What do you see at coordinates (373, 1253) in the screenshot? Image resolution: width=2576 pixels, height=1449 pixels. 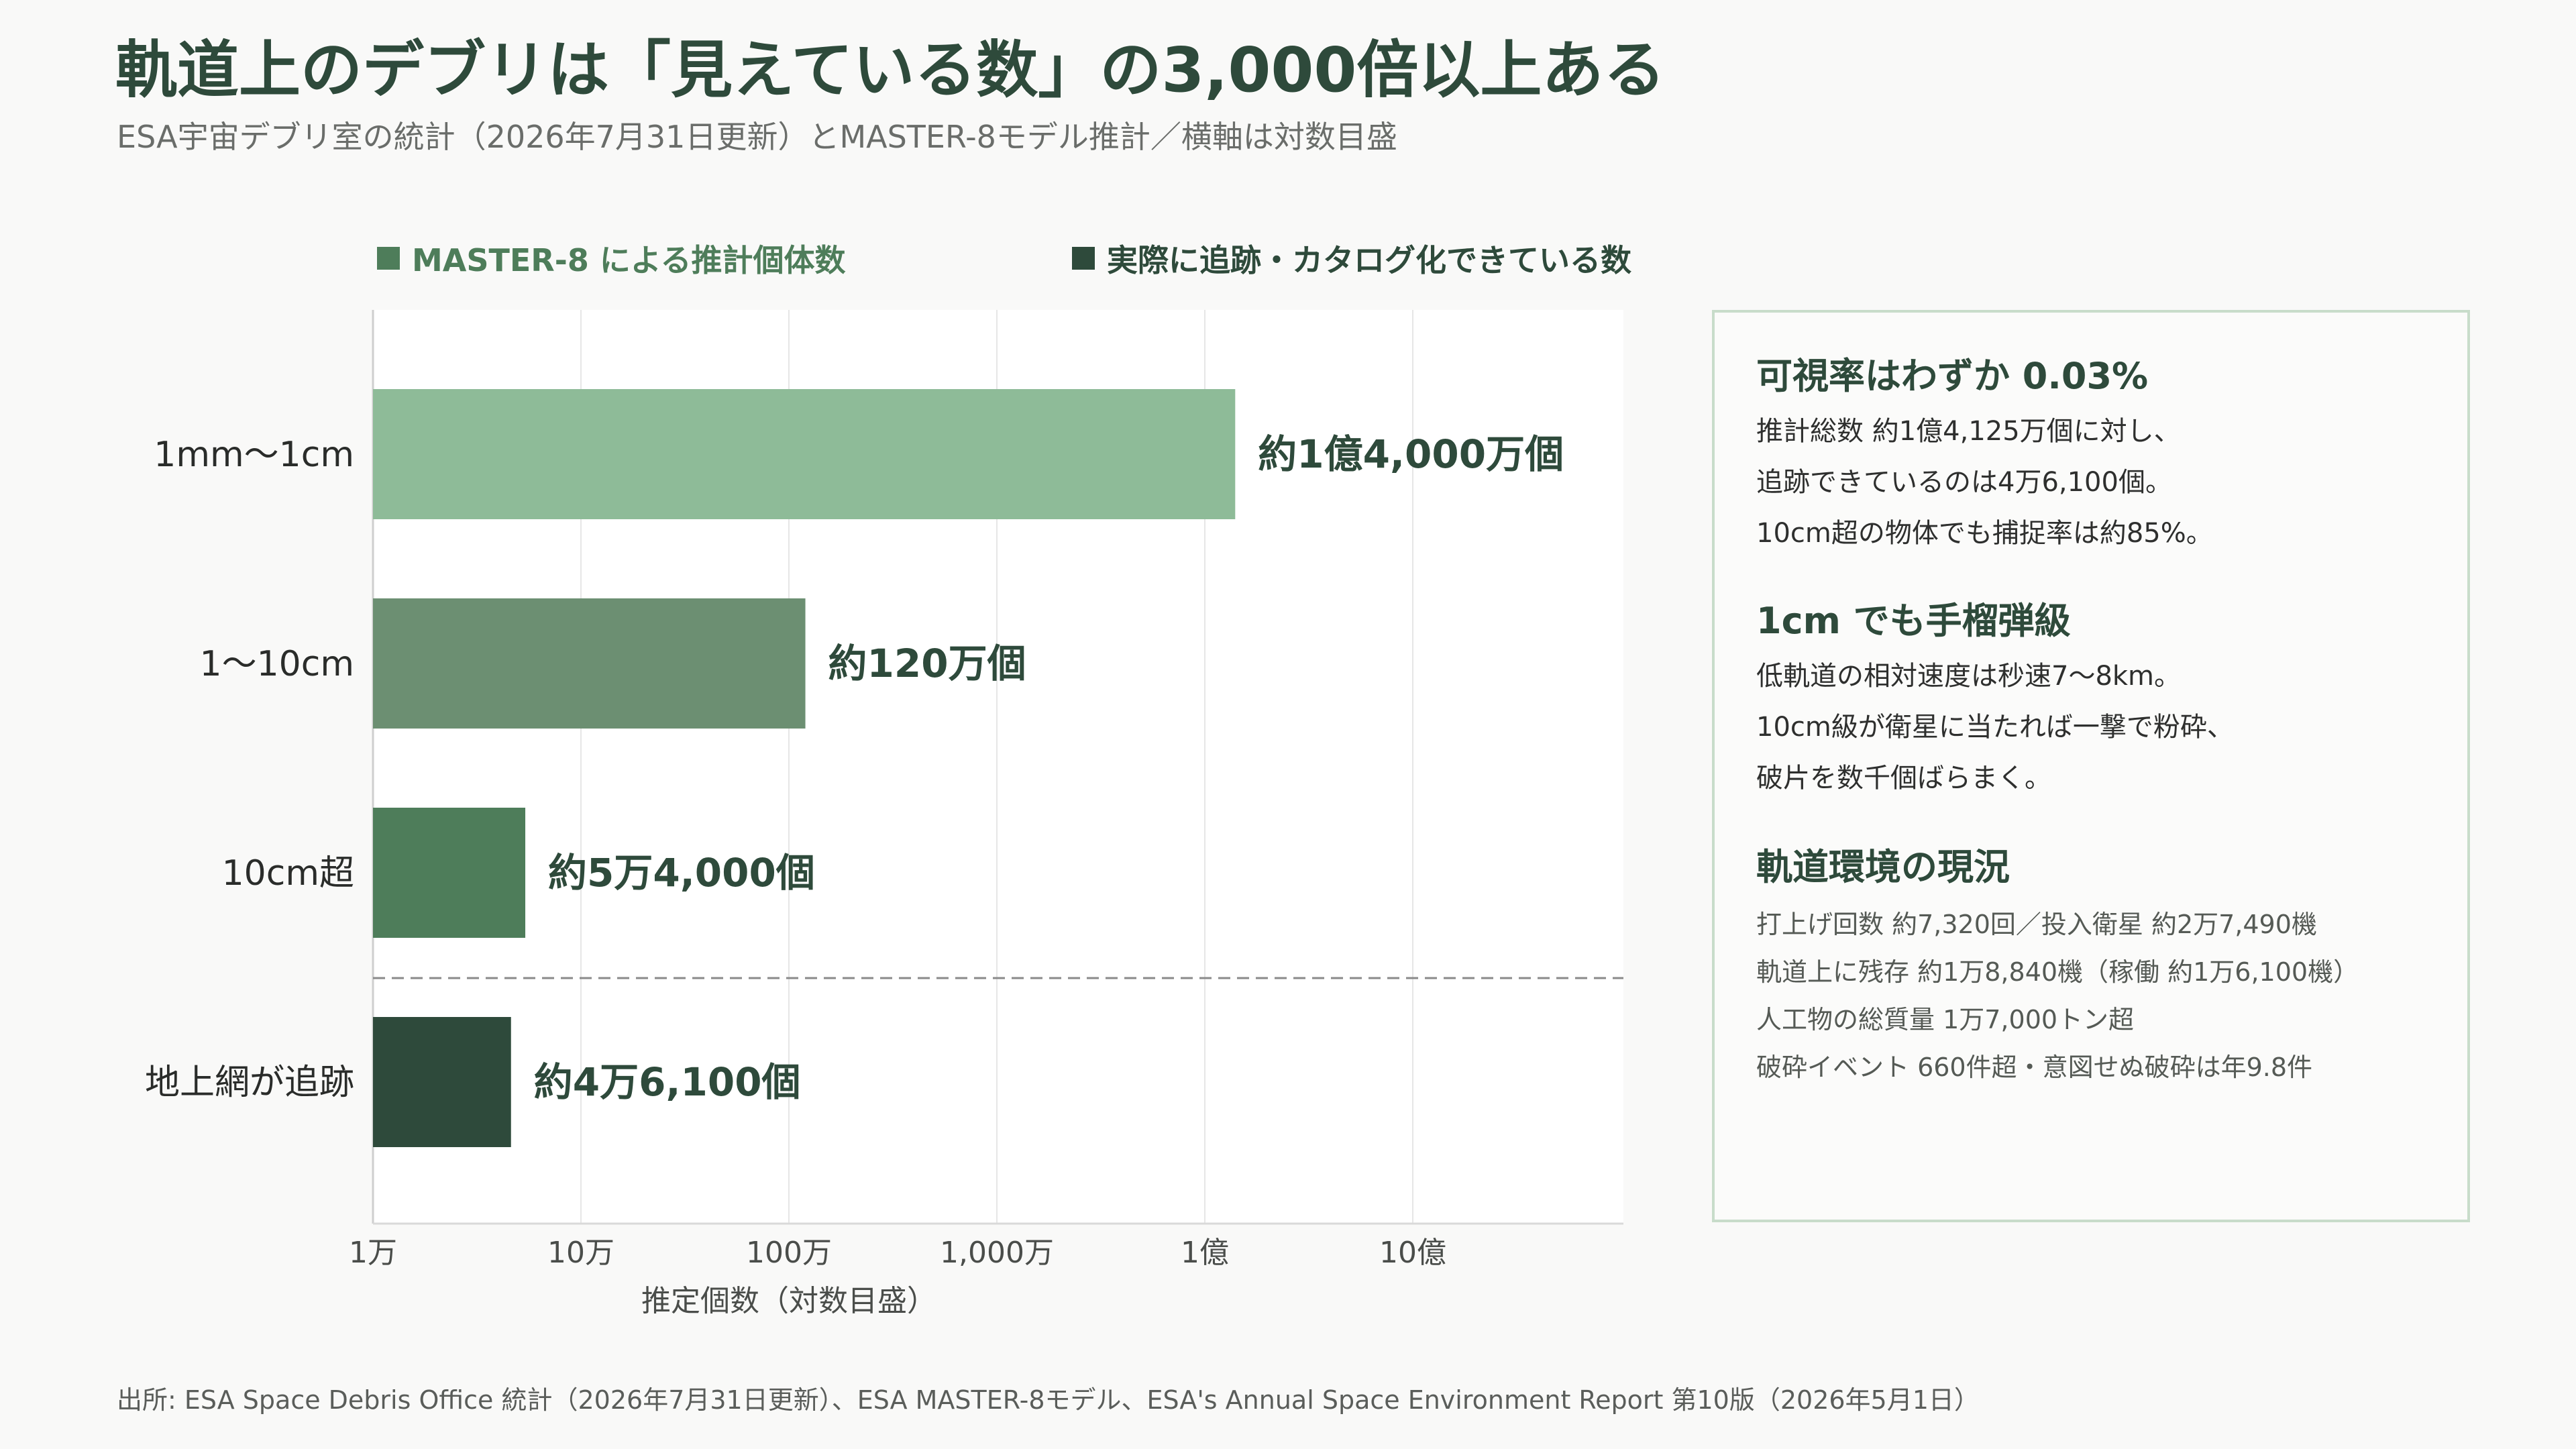 I see `x-tick-label: 1万` at bounding box center [373, 1253].